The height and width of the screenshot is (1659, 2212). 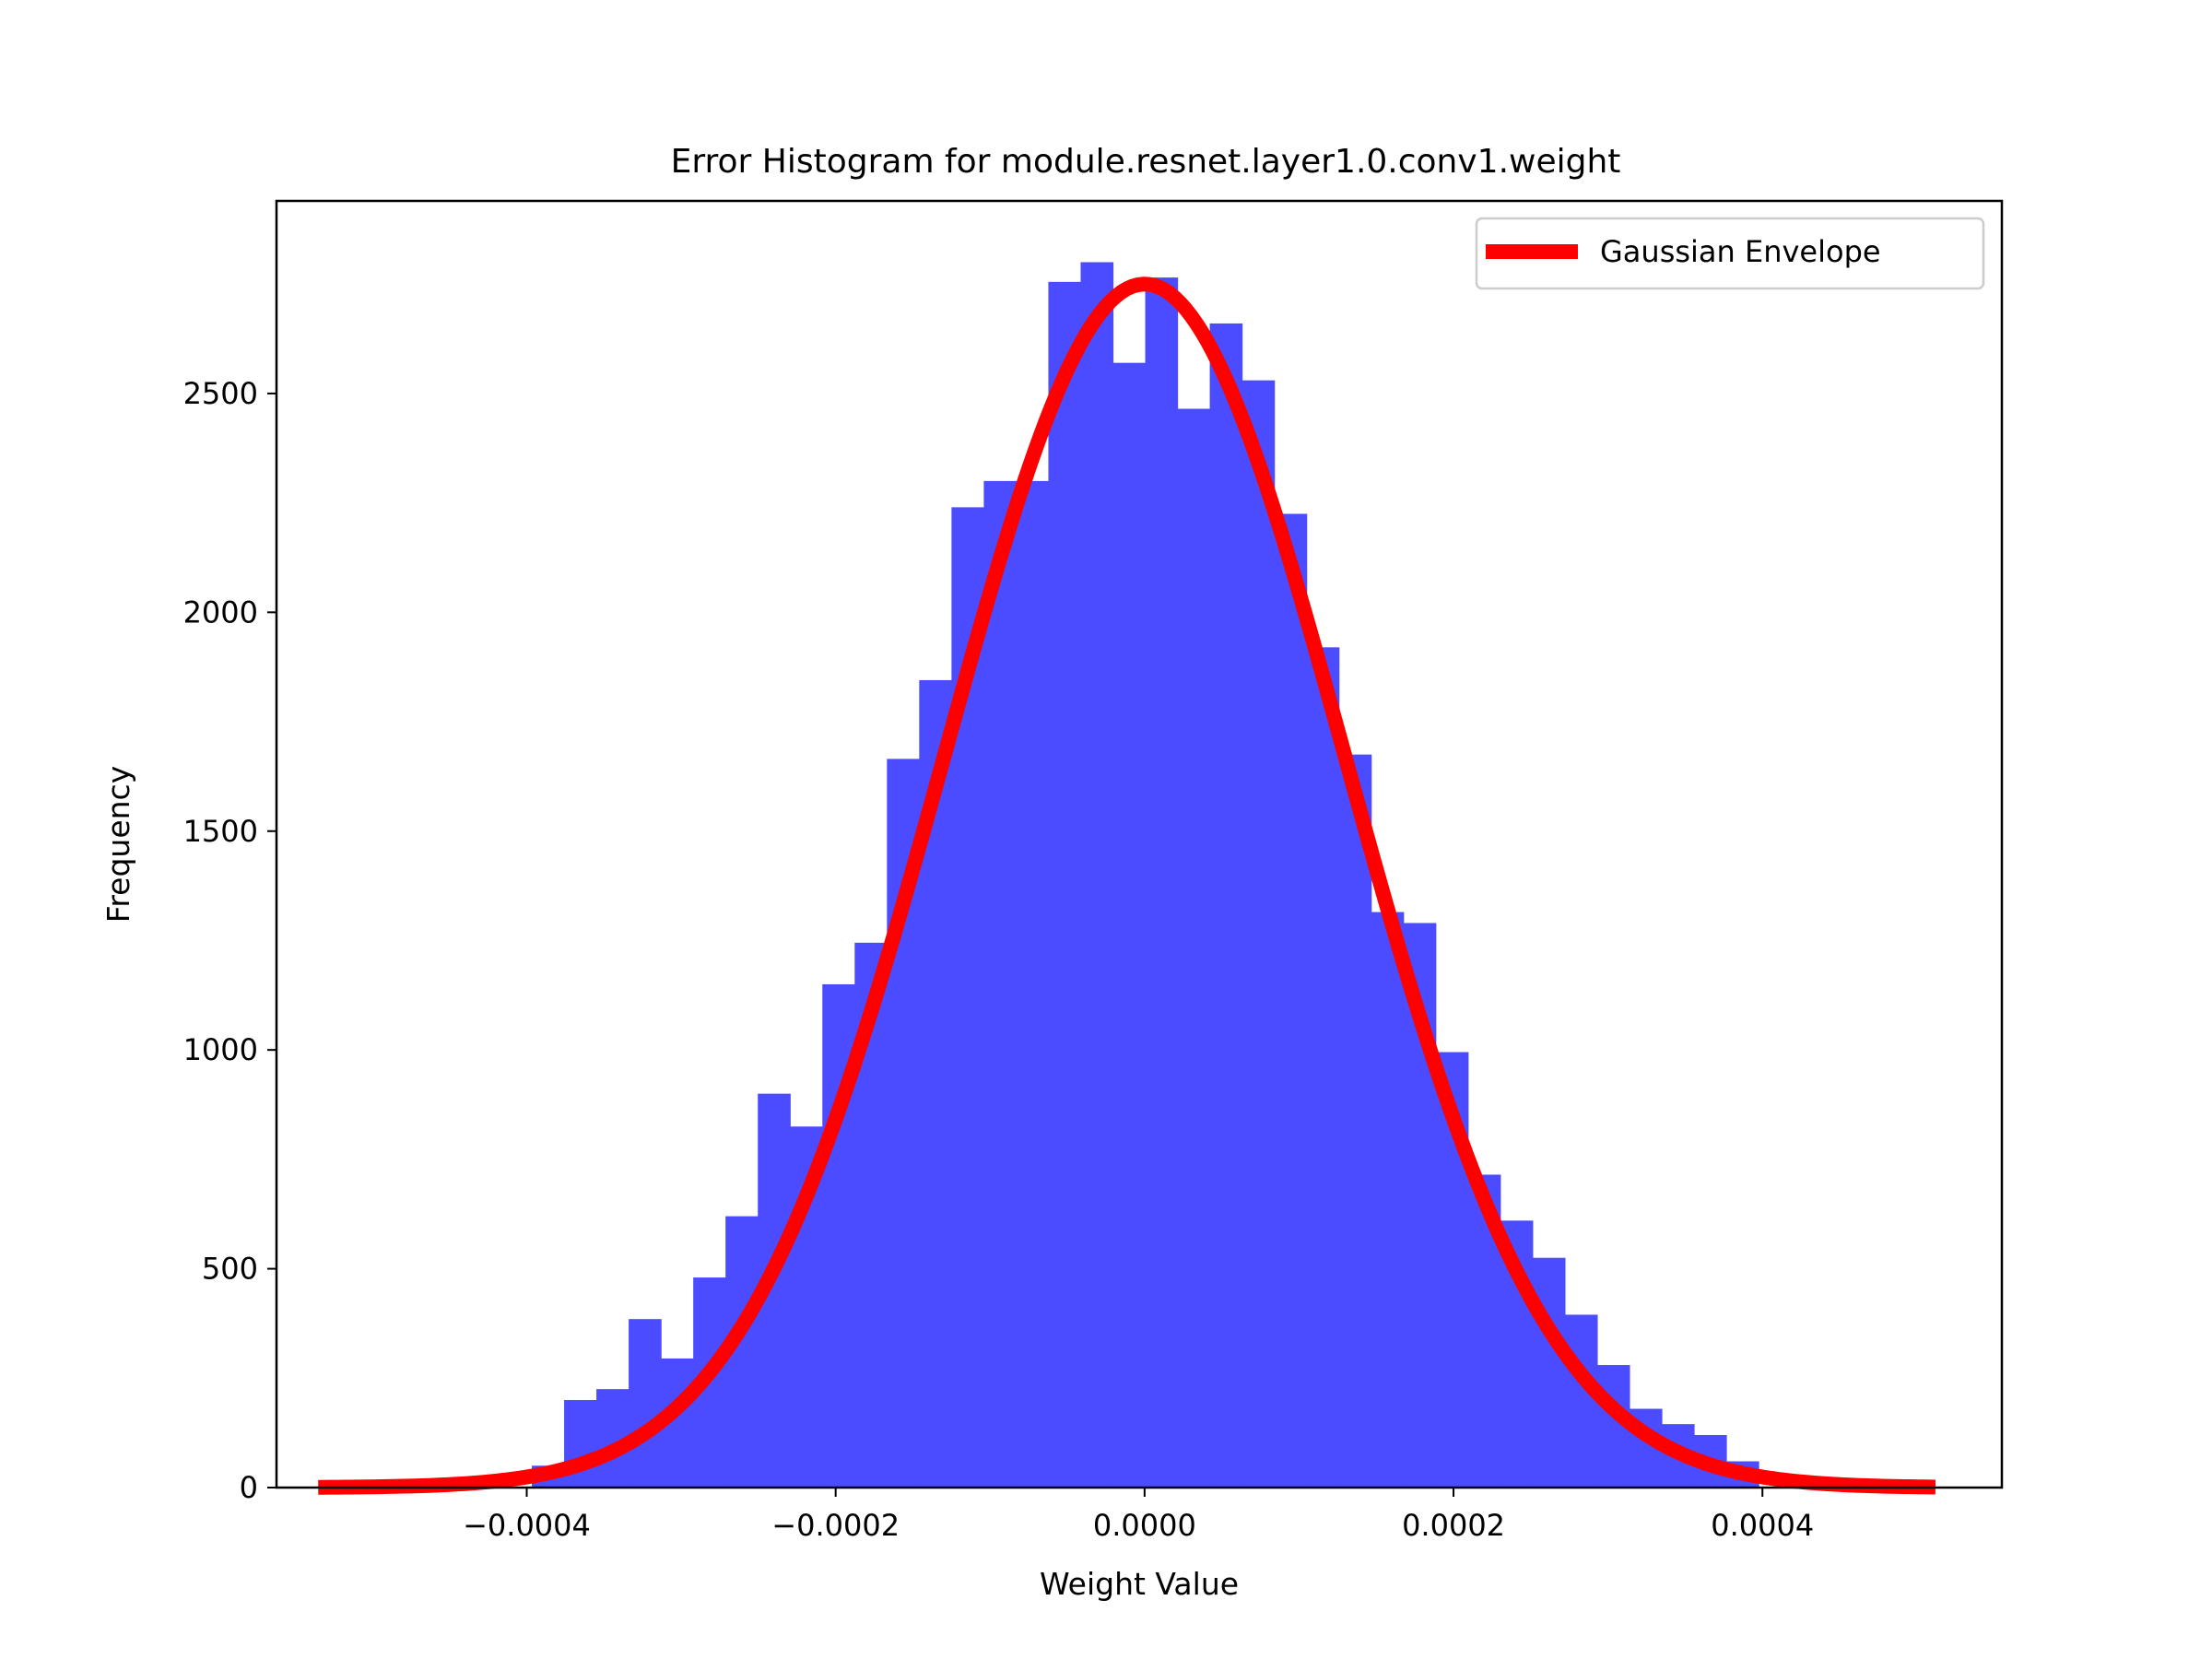 I want to click on legend: Gaussian Envelope, so click(x=1730, y=253).